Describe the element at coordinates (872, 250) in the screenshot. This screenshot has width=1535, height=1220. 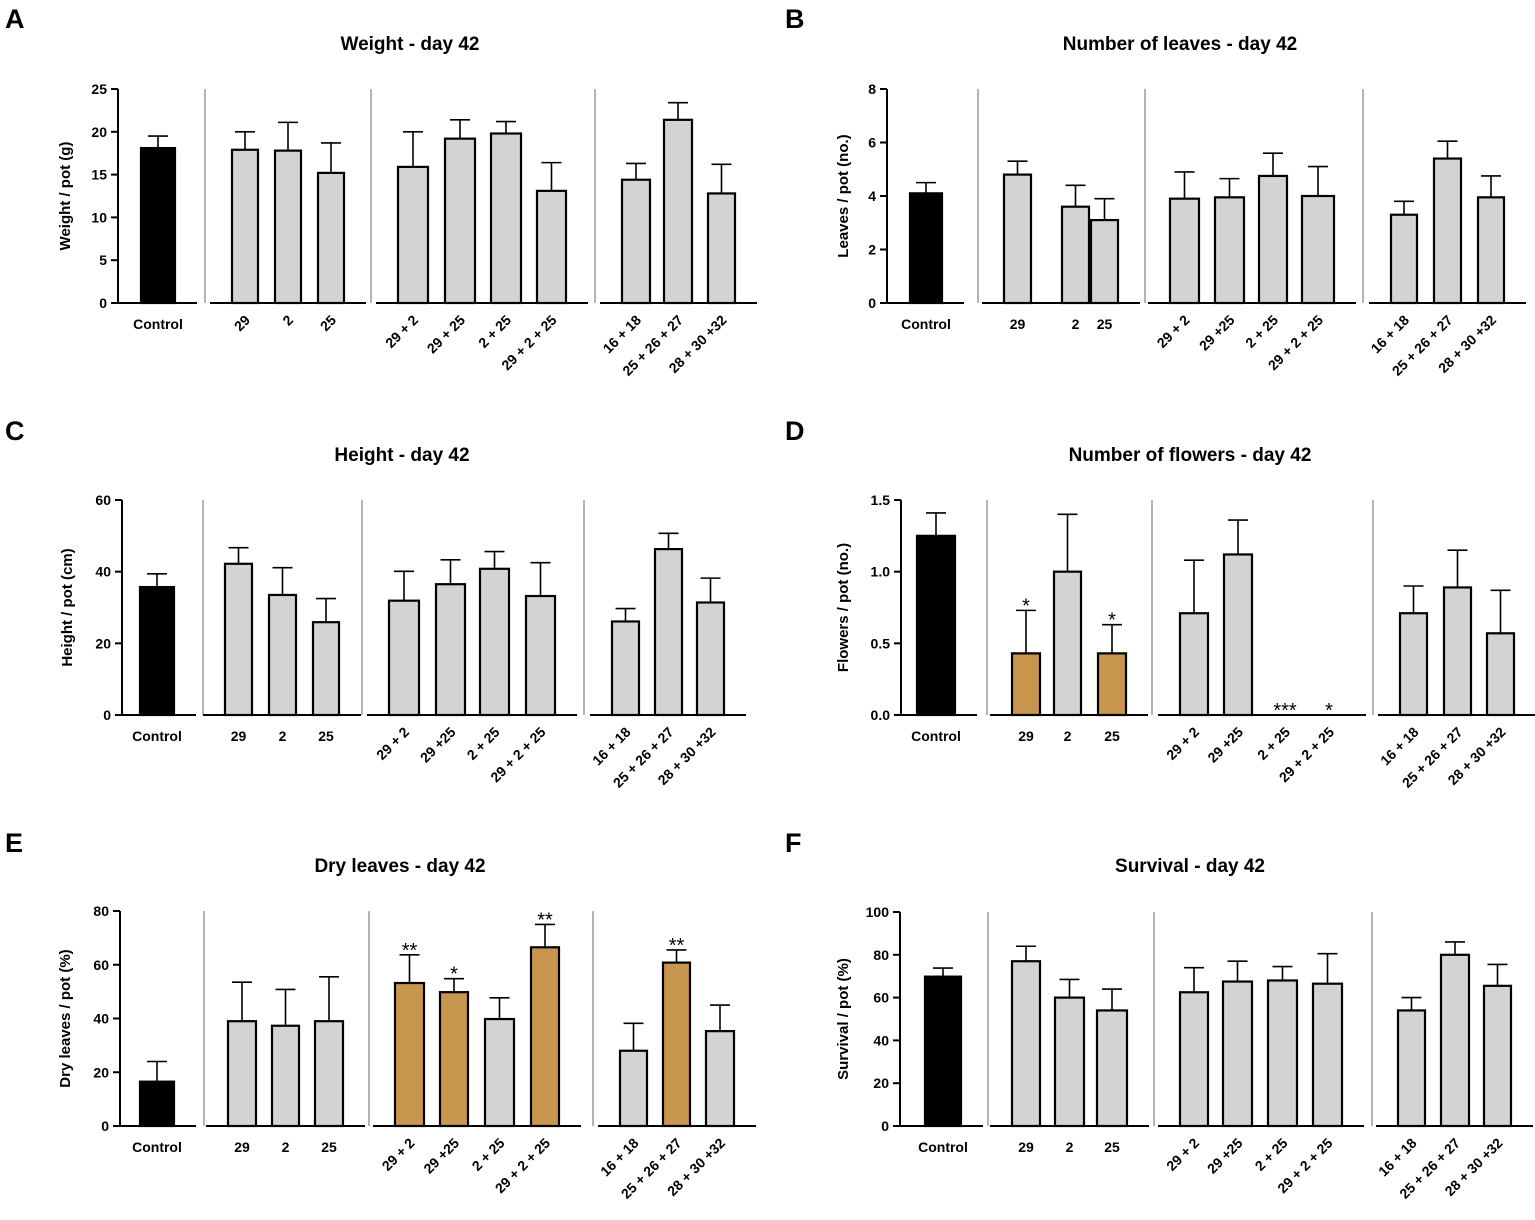
I see `y-tick-label: 2` at that location.